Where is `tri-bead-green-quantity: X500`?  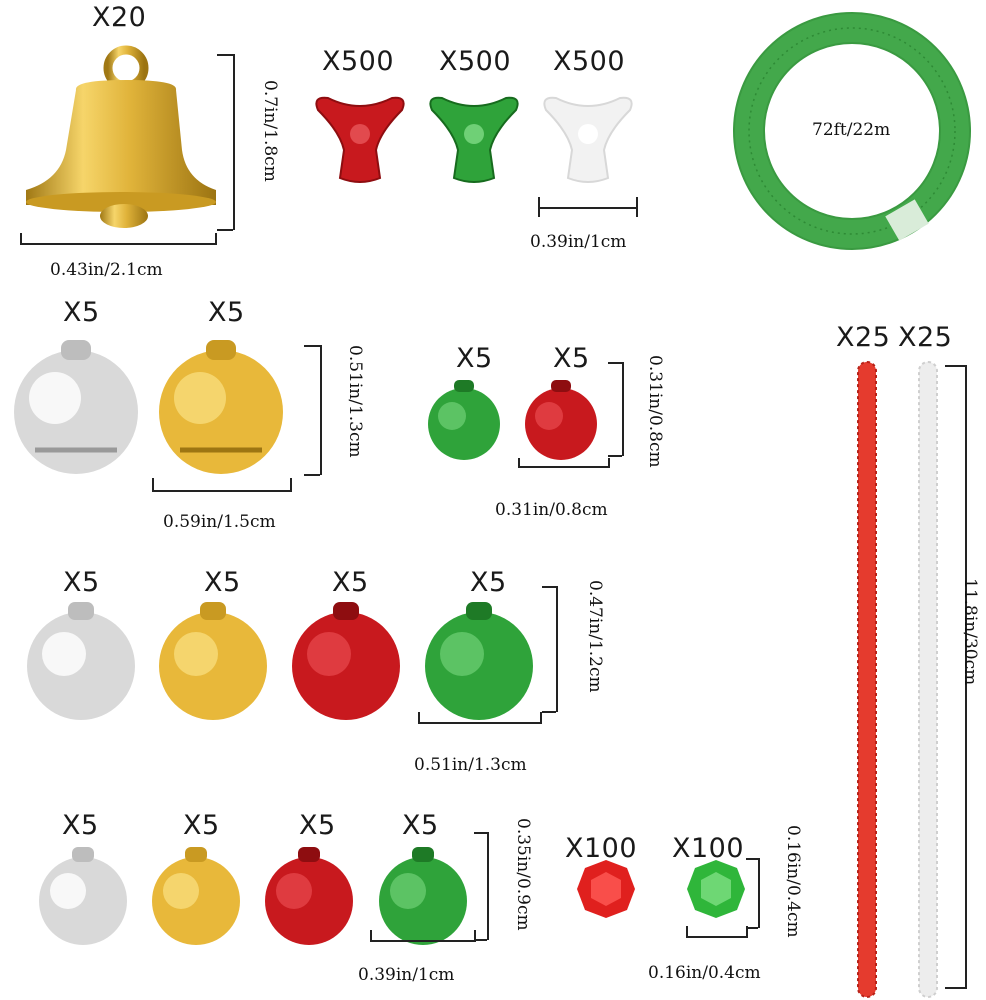
tri-bead-green-quantity: X500 is located at coordinates (475, 61).